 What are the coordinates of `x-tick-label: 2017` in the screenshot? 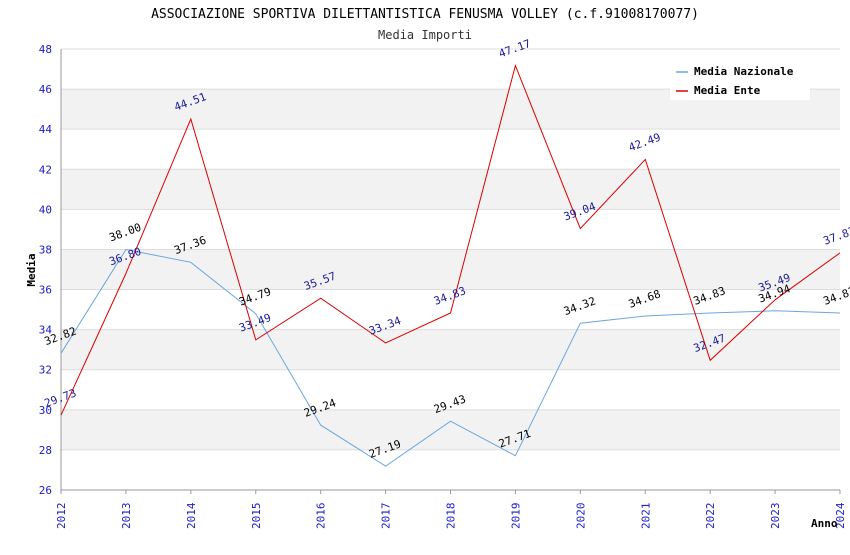 It's located at (386, 516).